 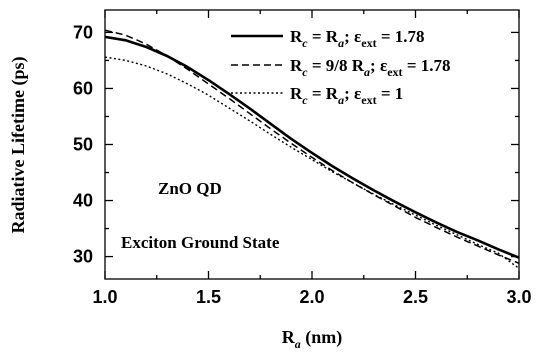 What do you see at coordinates (83, 88) in the screenshot?
I see `y-tick-label: 60` at bounding box center [83, 88].